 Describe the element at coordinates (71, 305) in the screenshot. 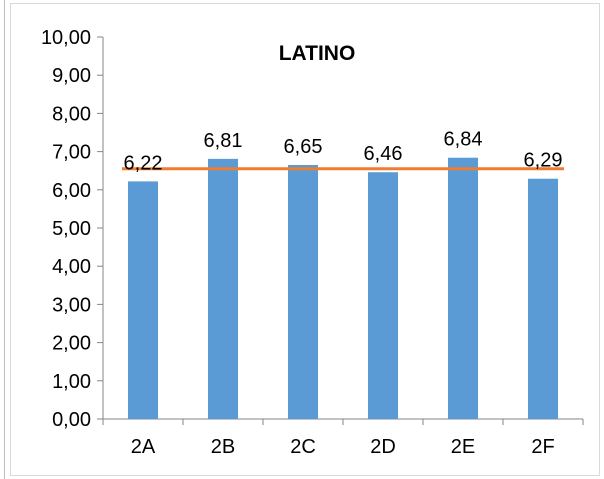

I see `y-tick-label: 3,00` at that location.